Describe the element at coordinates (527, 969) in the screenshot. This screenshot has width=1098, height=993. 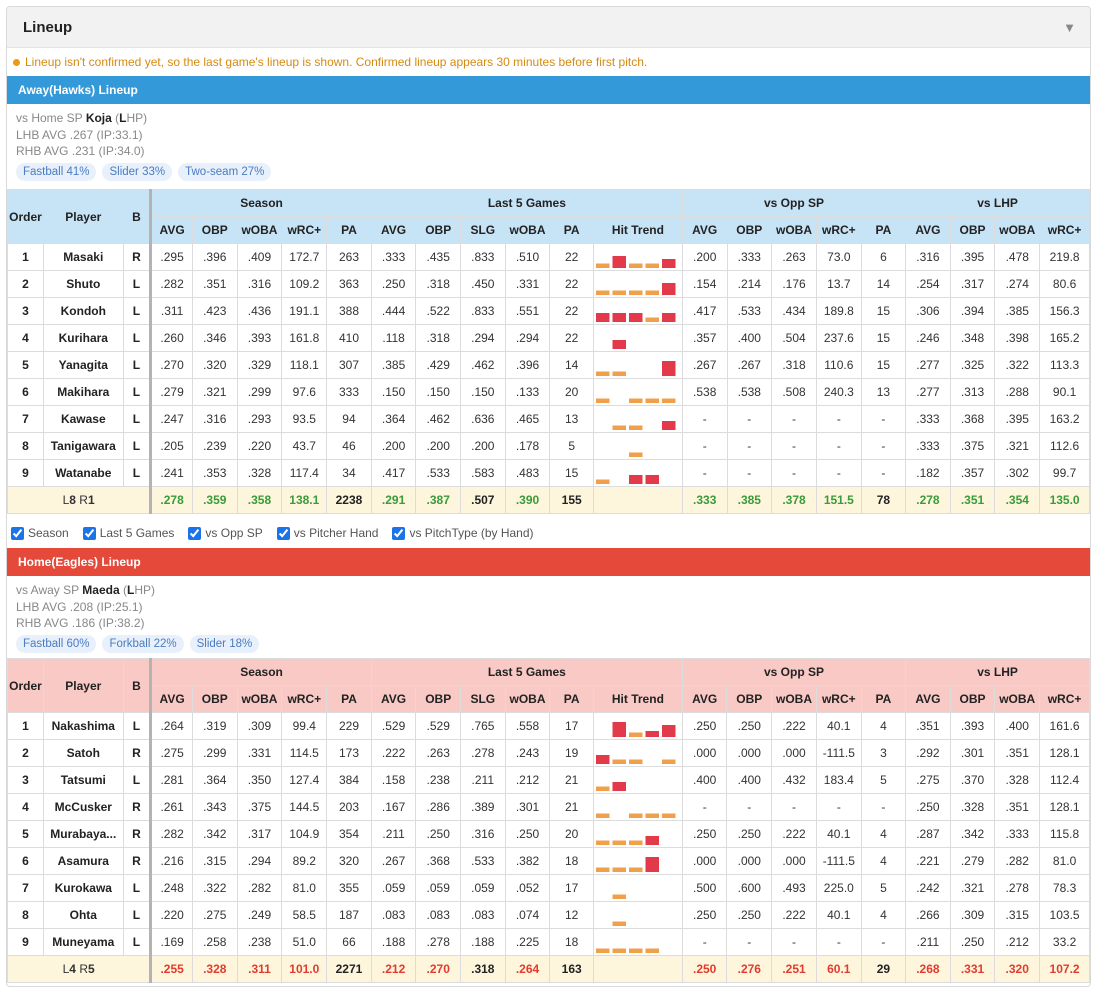
I see `summary-stat: .264` at that location.